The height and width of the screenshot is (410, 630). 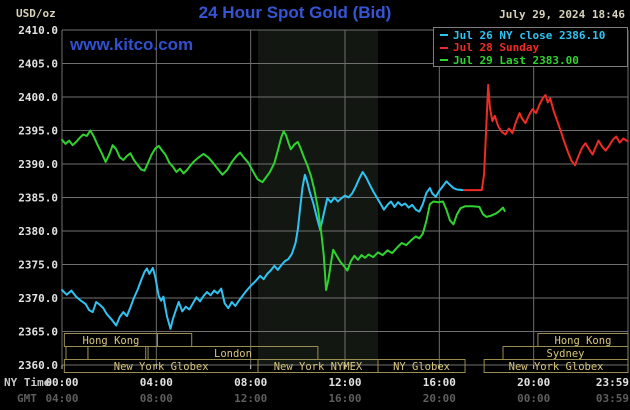 I want to click on y-axis-label: 2395.0, so click(x=38, y=131).